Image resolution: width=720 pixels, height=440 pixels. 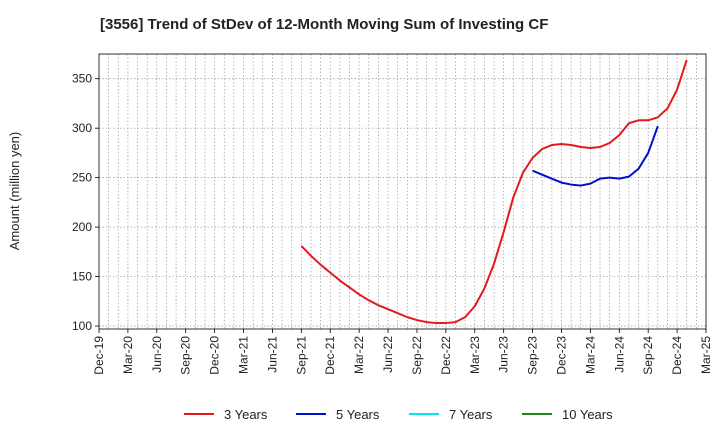 I want to click on y-tick-label: 100, so click(x=82, y=326).